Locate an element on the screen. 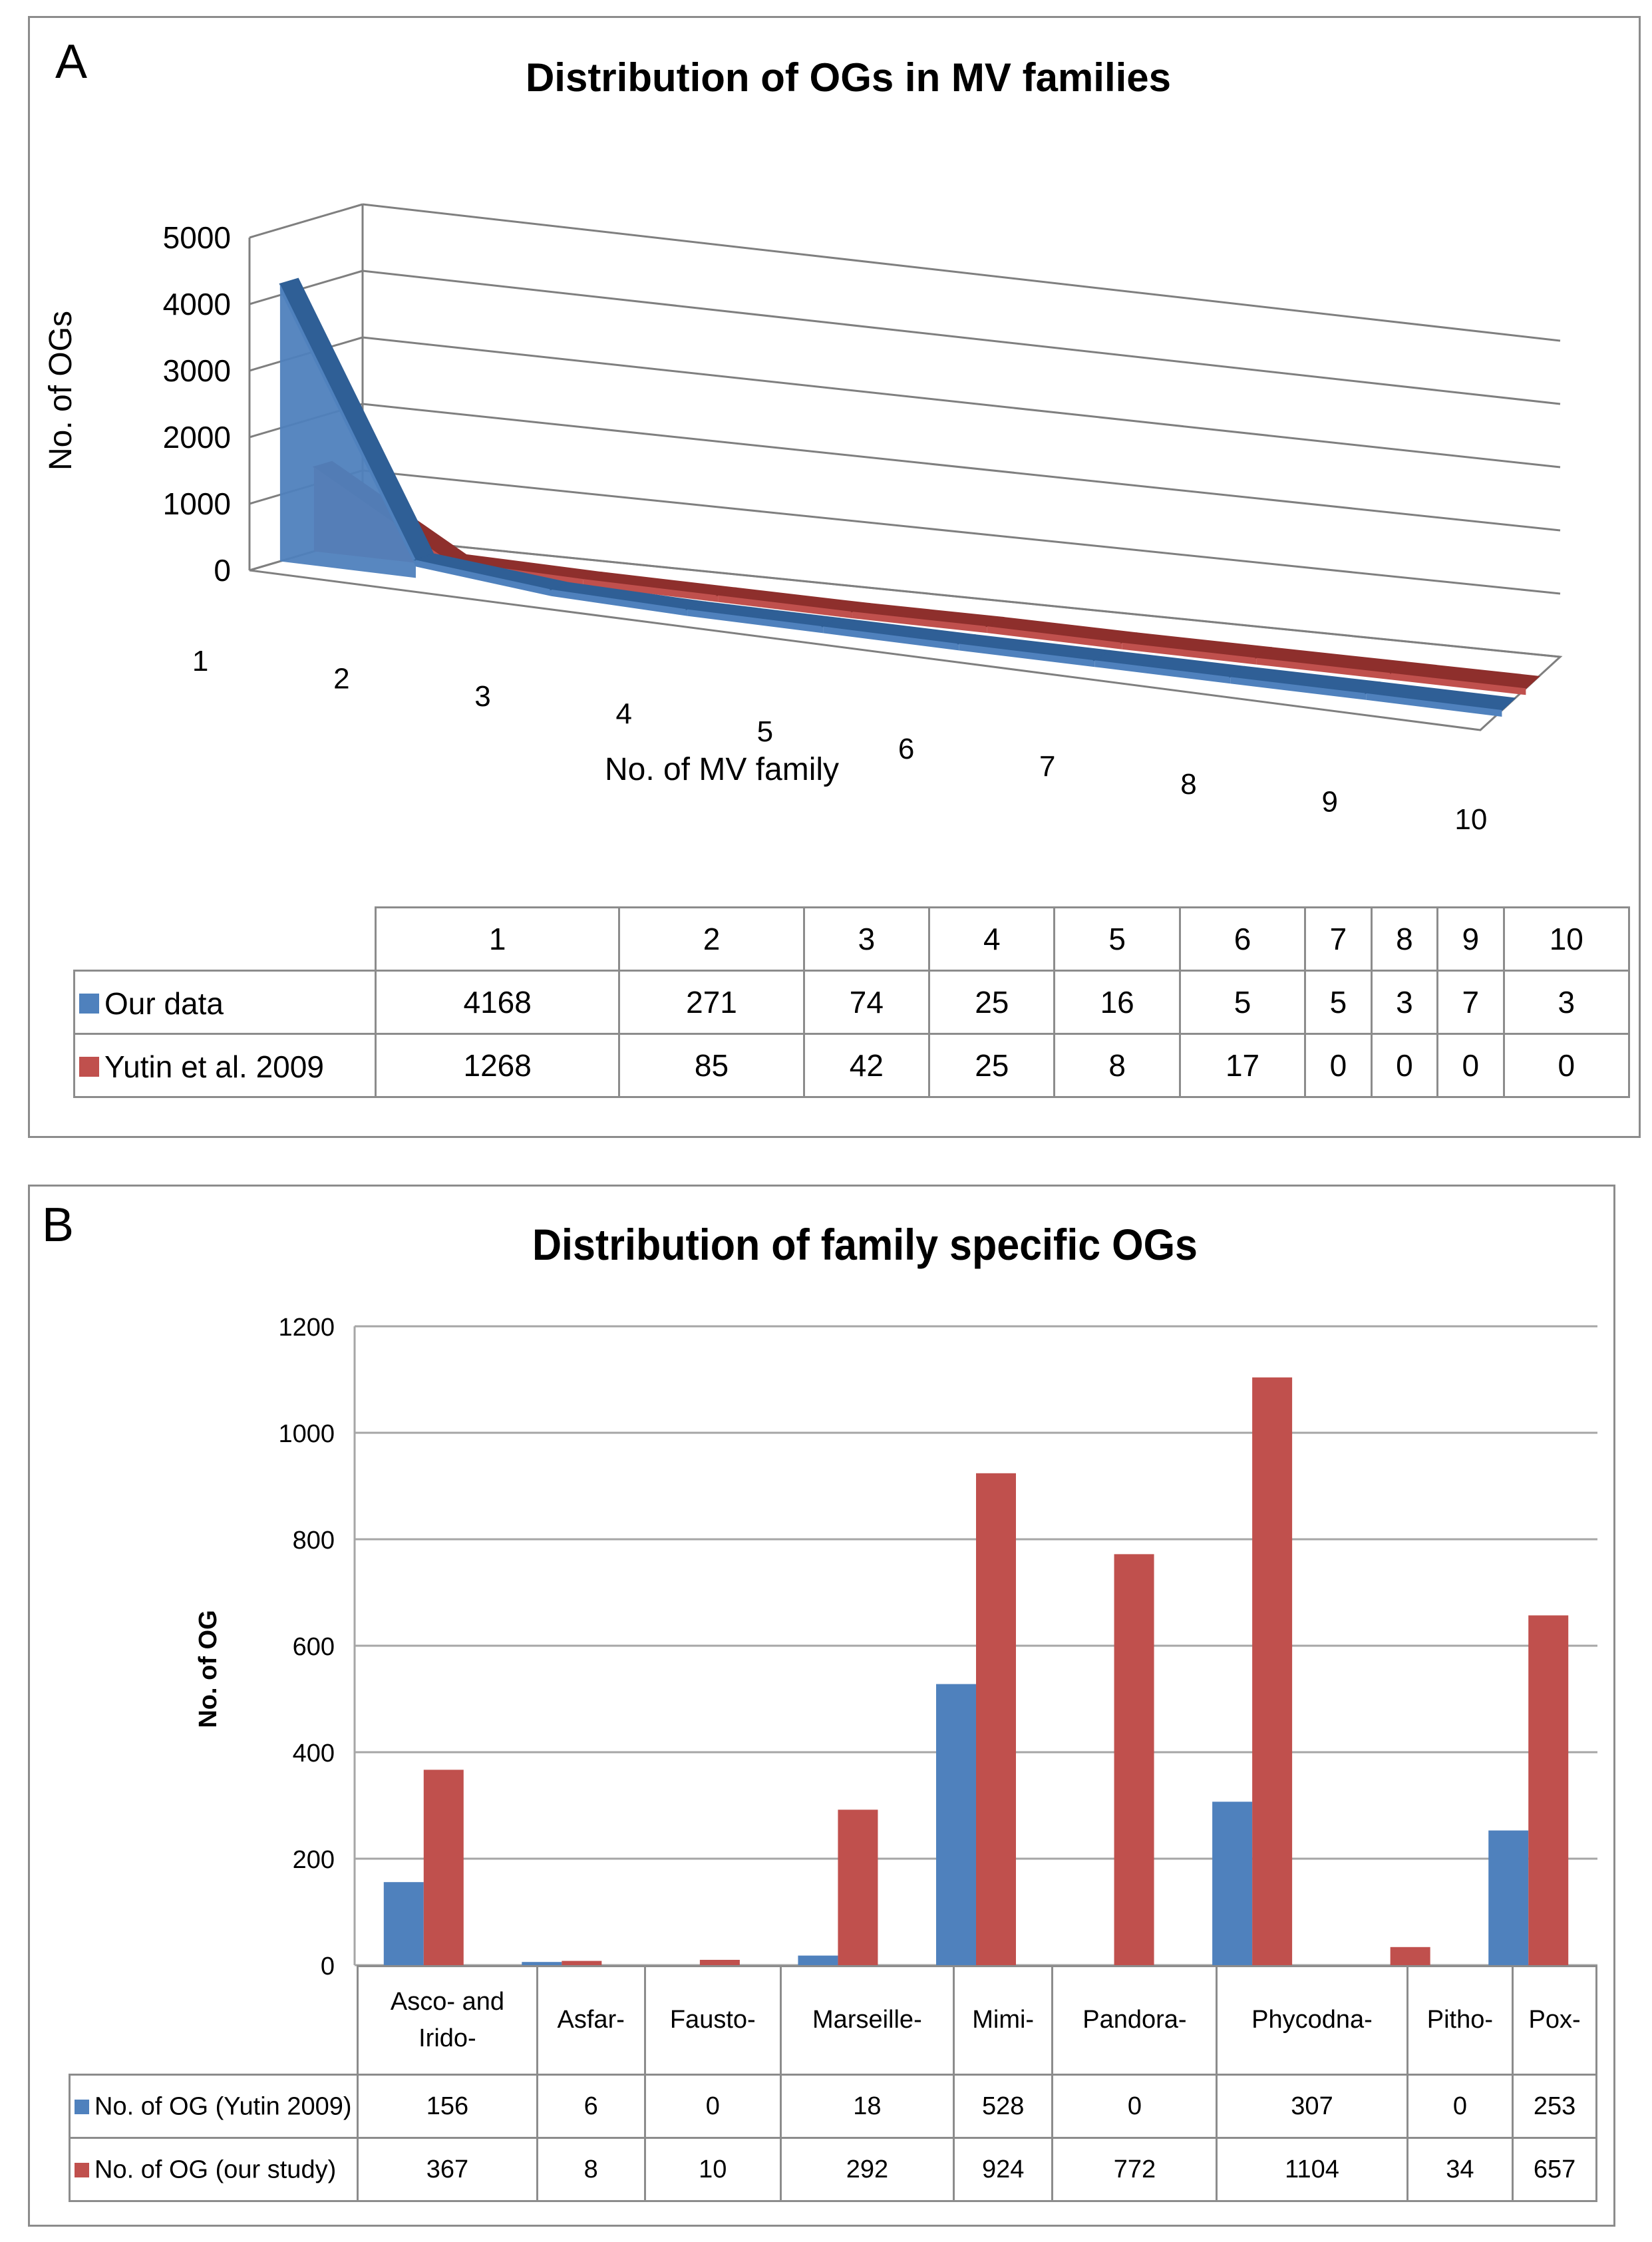  x-tick-label: 2 is located at coordinates (341, 678).